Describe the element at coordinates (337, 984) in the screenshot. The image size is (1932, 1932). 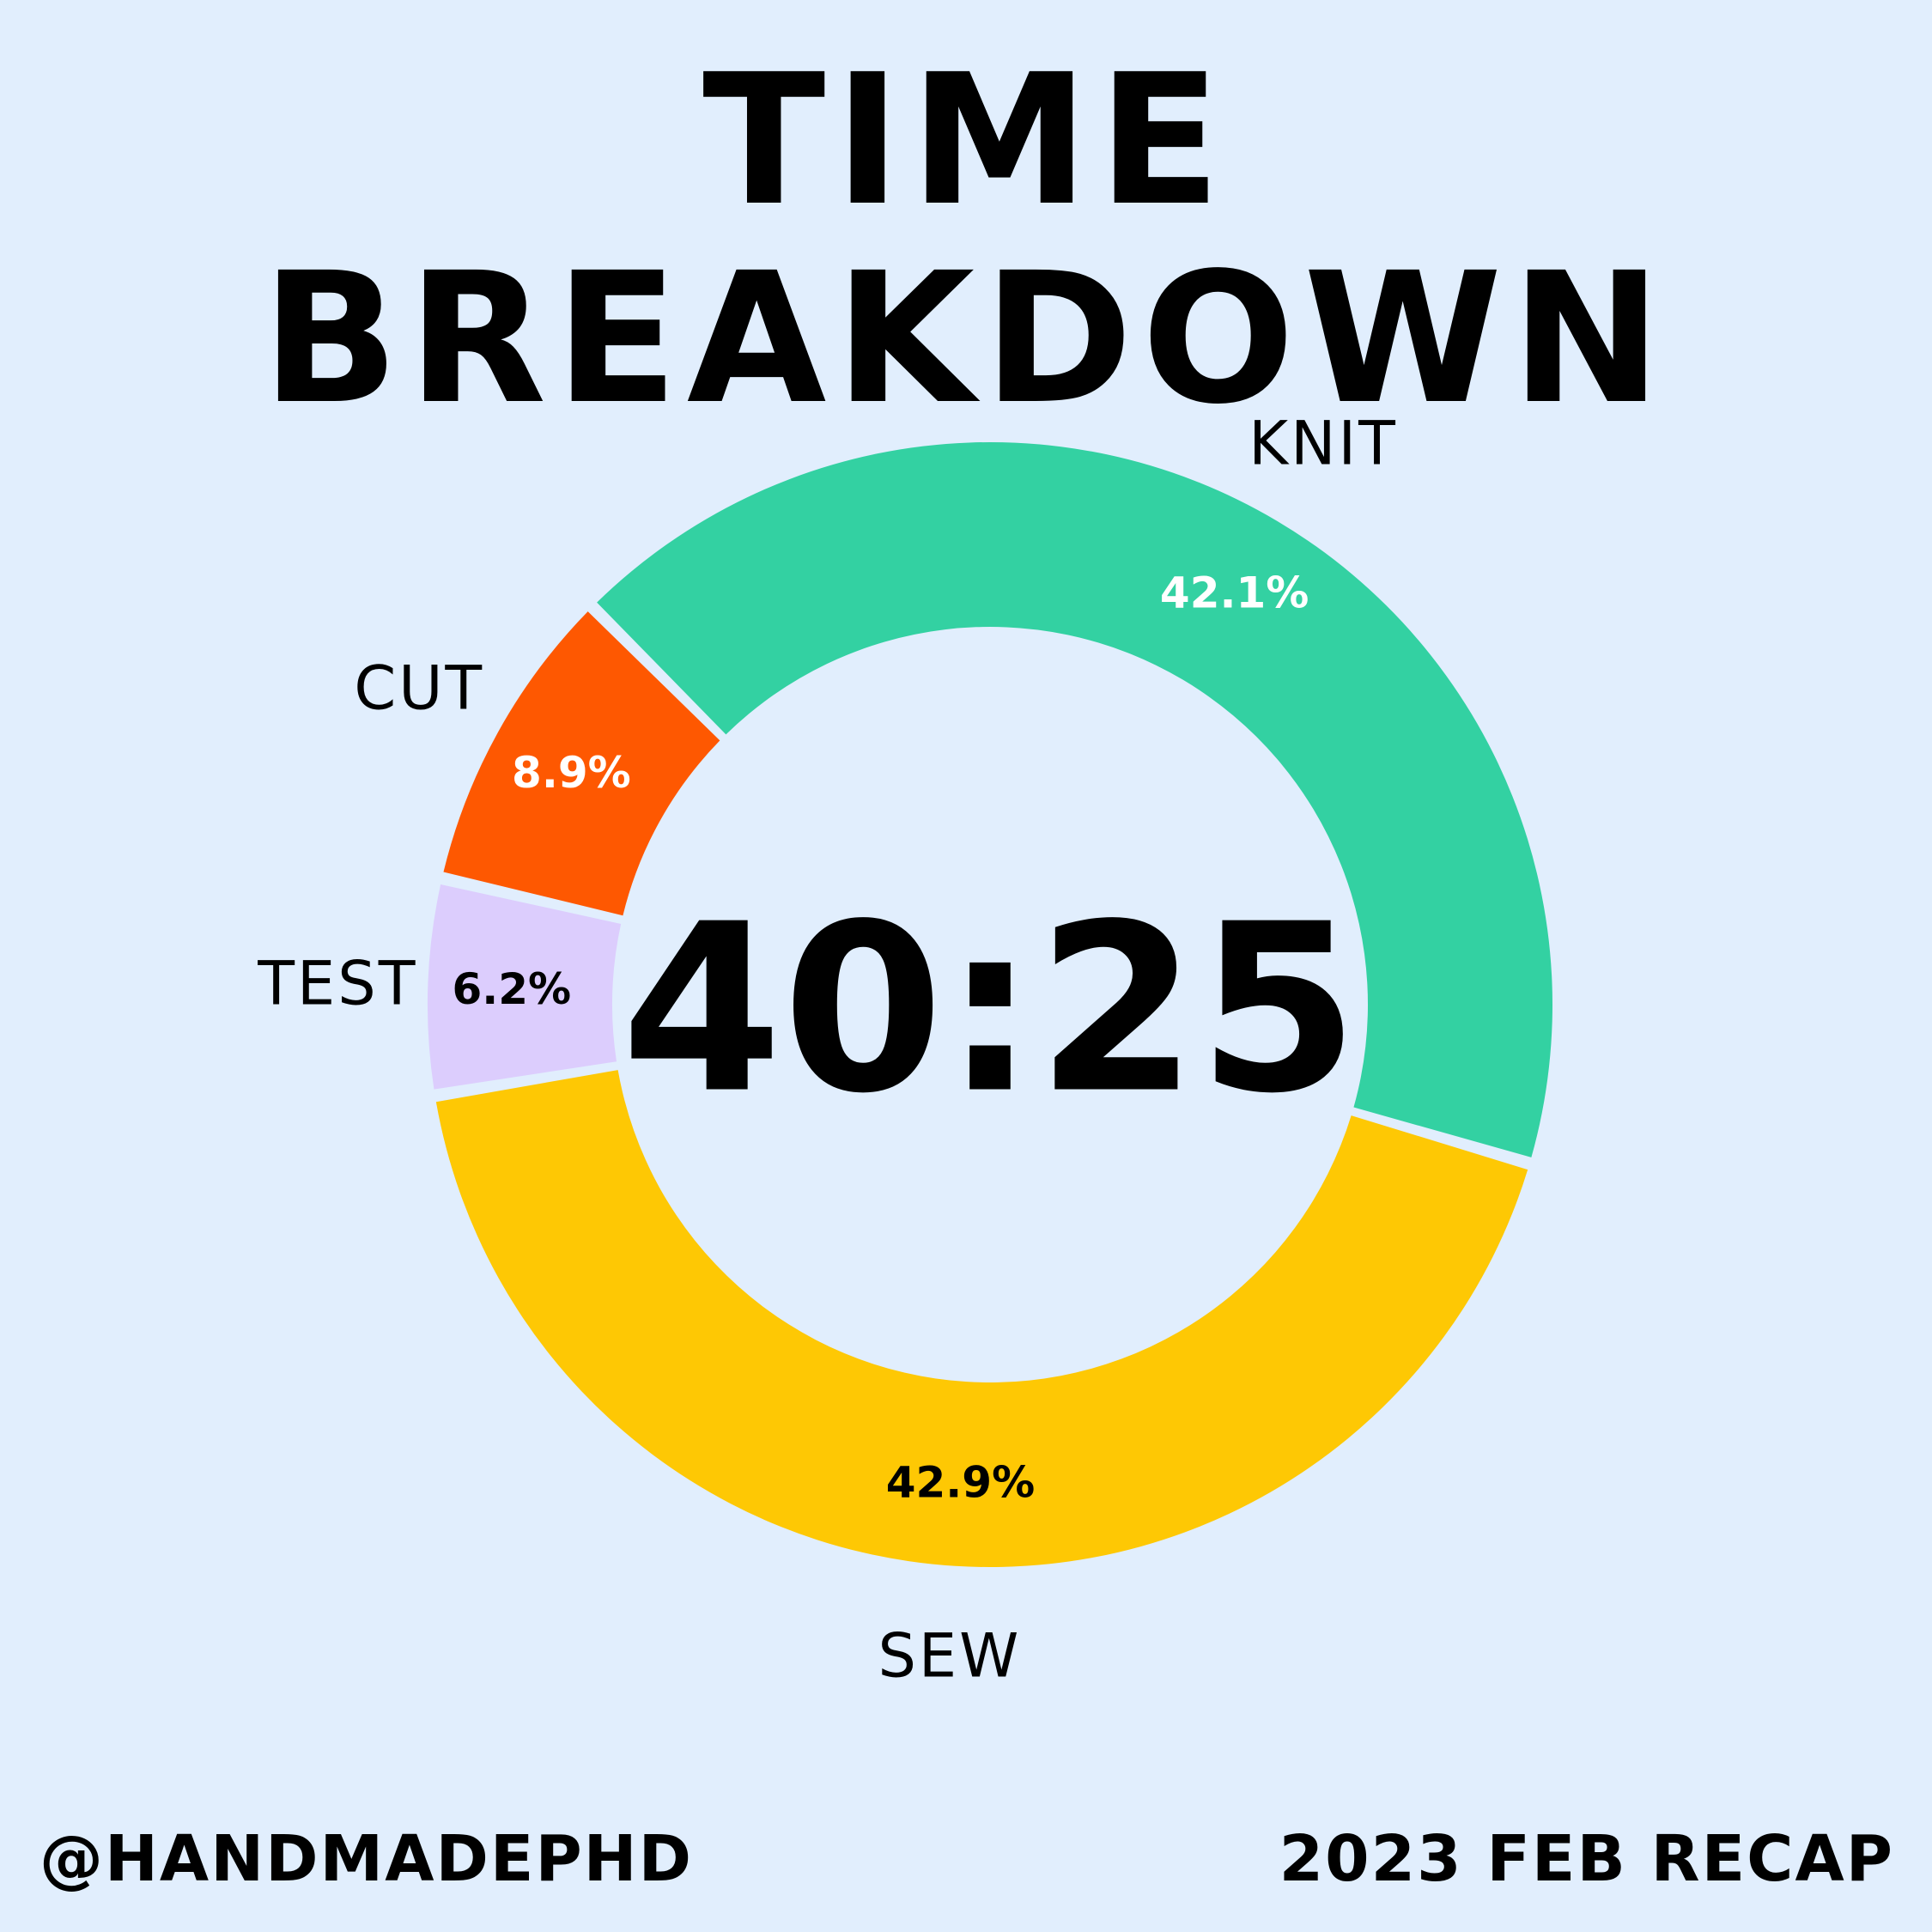
I see `category-label-test: TEST` at that location.